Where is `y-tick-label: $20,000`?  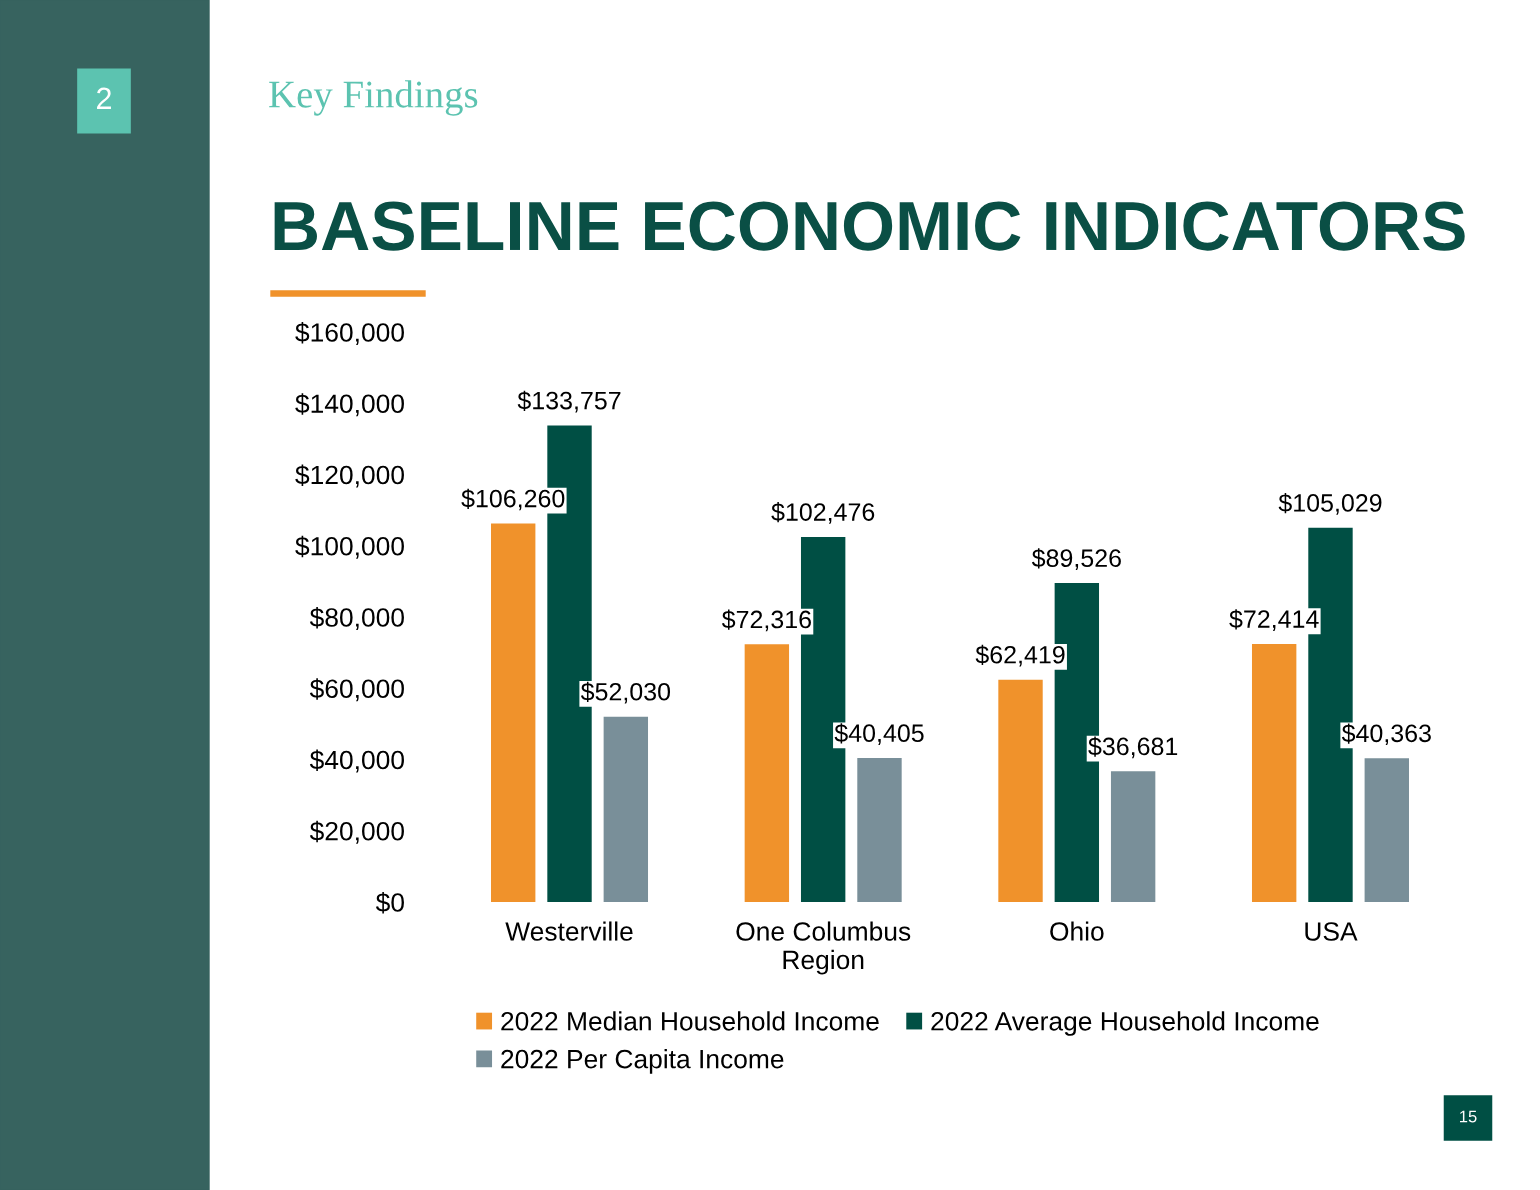 y-tick-label: $20,000 is located at coordinates (356, 832).